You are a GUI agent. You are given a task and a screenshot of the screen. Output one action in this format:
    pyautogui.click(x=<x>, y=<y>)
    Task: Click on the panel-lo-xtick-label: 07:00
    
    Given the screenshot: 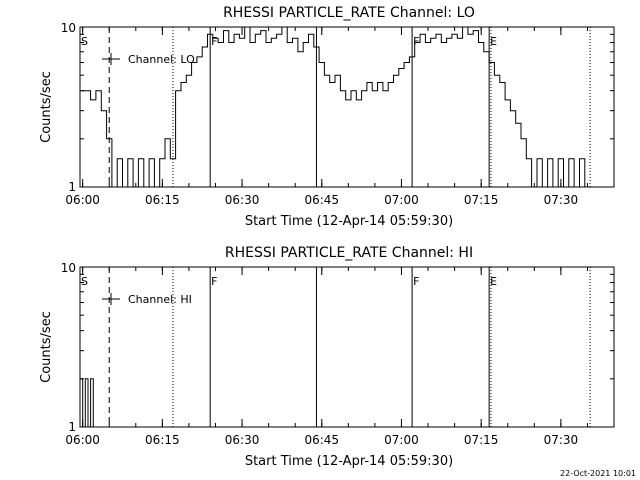 What is the action you would take?
    pyautogui.click(x=401, y=200)
    